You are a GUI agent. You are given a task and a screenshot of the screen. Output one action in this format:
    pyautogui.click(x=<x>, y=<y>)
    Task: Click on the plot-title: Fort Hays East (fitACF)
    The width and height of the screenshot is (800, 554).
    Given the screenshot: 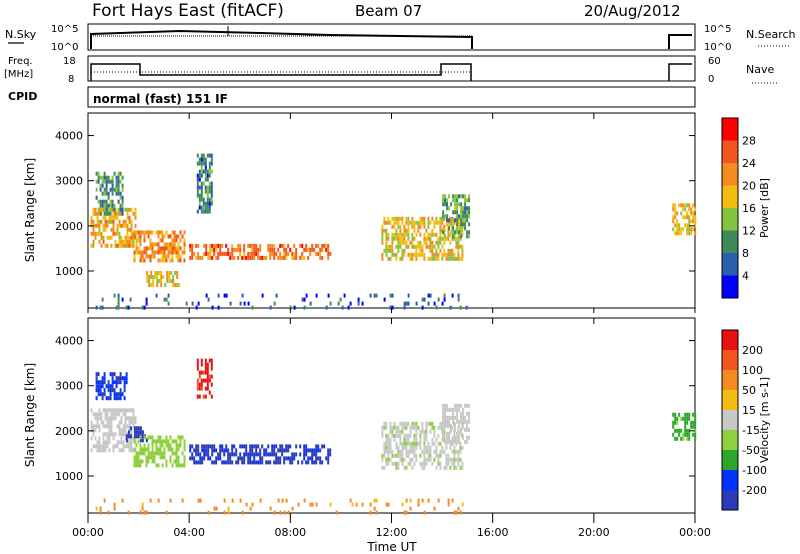 What is the action you would take?
    pyautogui.click(x=188, y=11)
    